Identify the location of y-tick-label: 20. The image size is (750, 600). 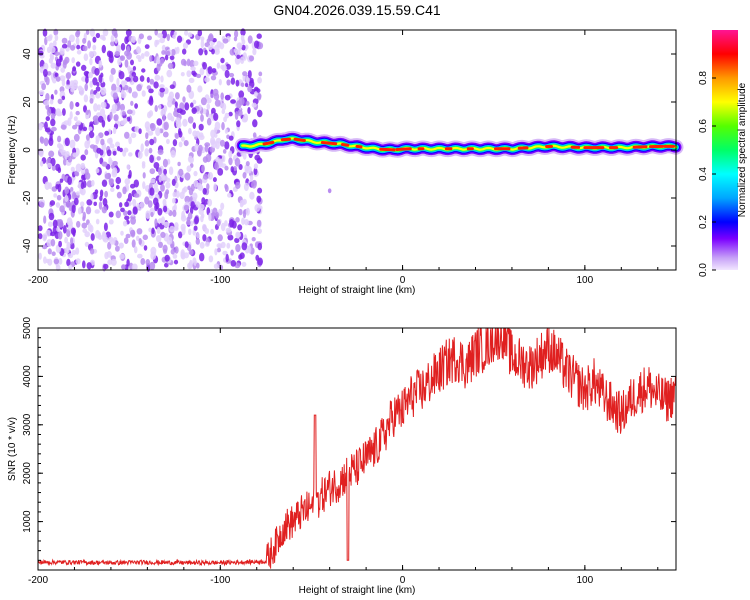
(27, 102).